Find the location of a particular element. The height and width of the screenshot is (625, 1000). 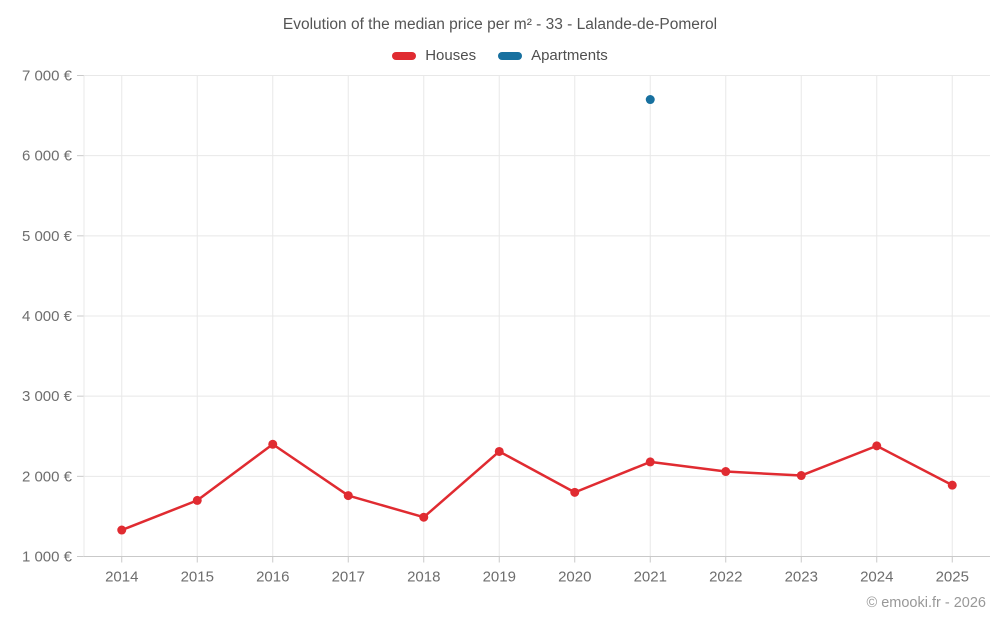

x-axis-label: 2020 is located at coordinates (574, 577).